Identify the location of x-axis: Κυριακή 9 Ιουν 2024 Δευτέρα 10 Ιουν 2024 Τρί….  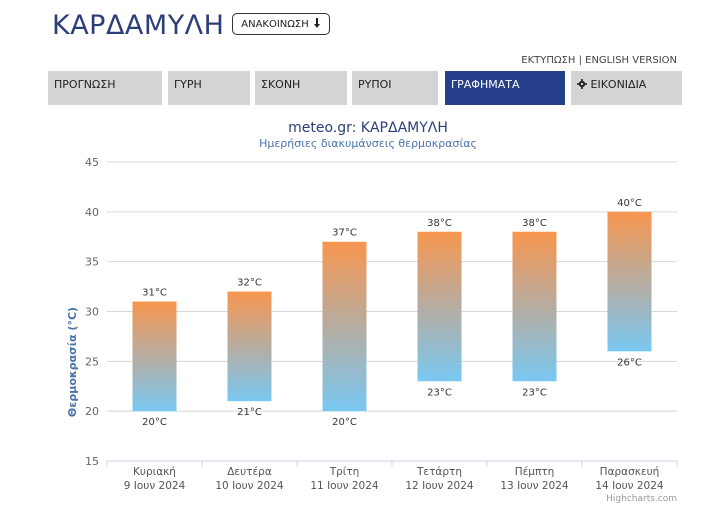
(392, 476).